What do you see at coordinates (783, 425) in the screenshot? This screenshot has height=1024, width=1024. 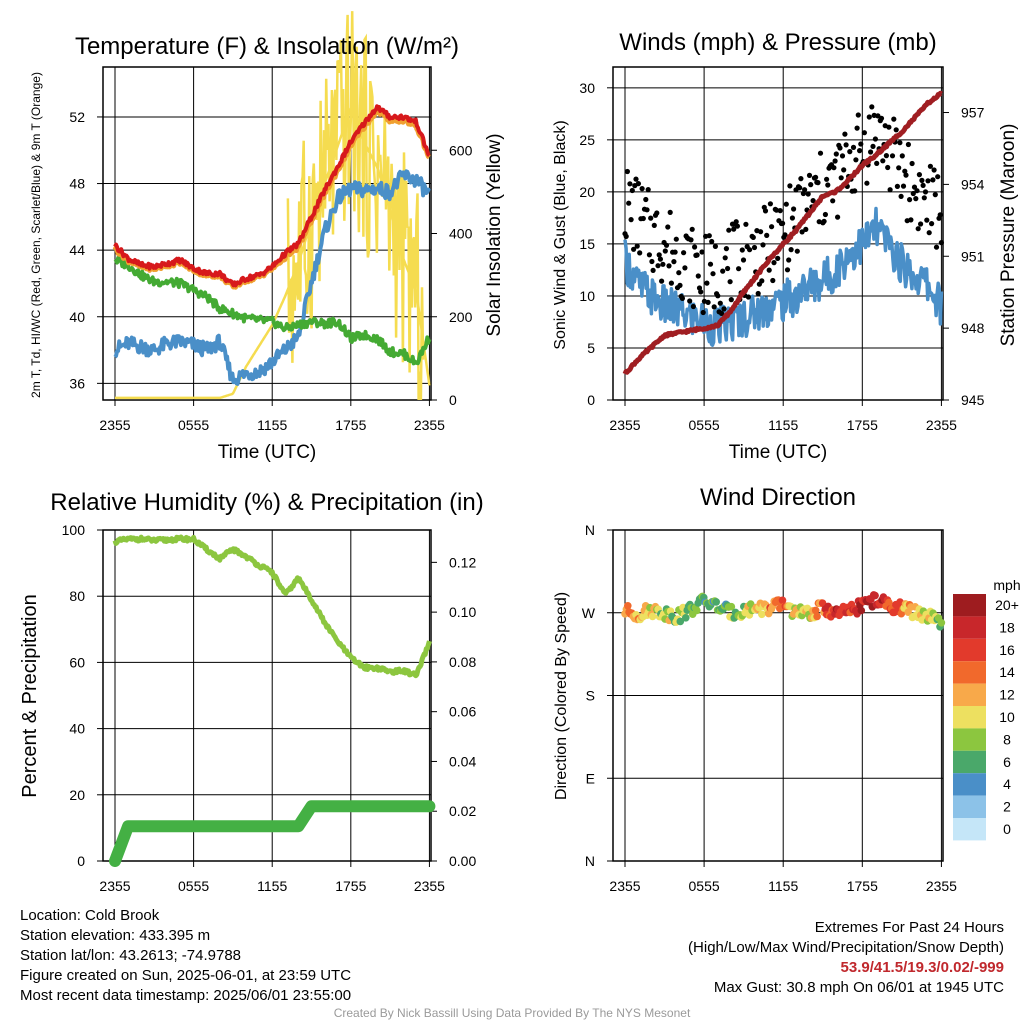 I see `x-tick-label: 1155` at bounding box center [783, 425].